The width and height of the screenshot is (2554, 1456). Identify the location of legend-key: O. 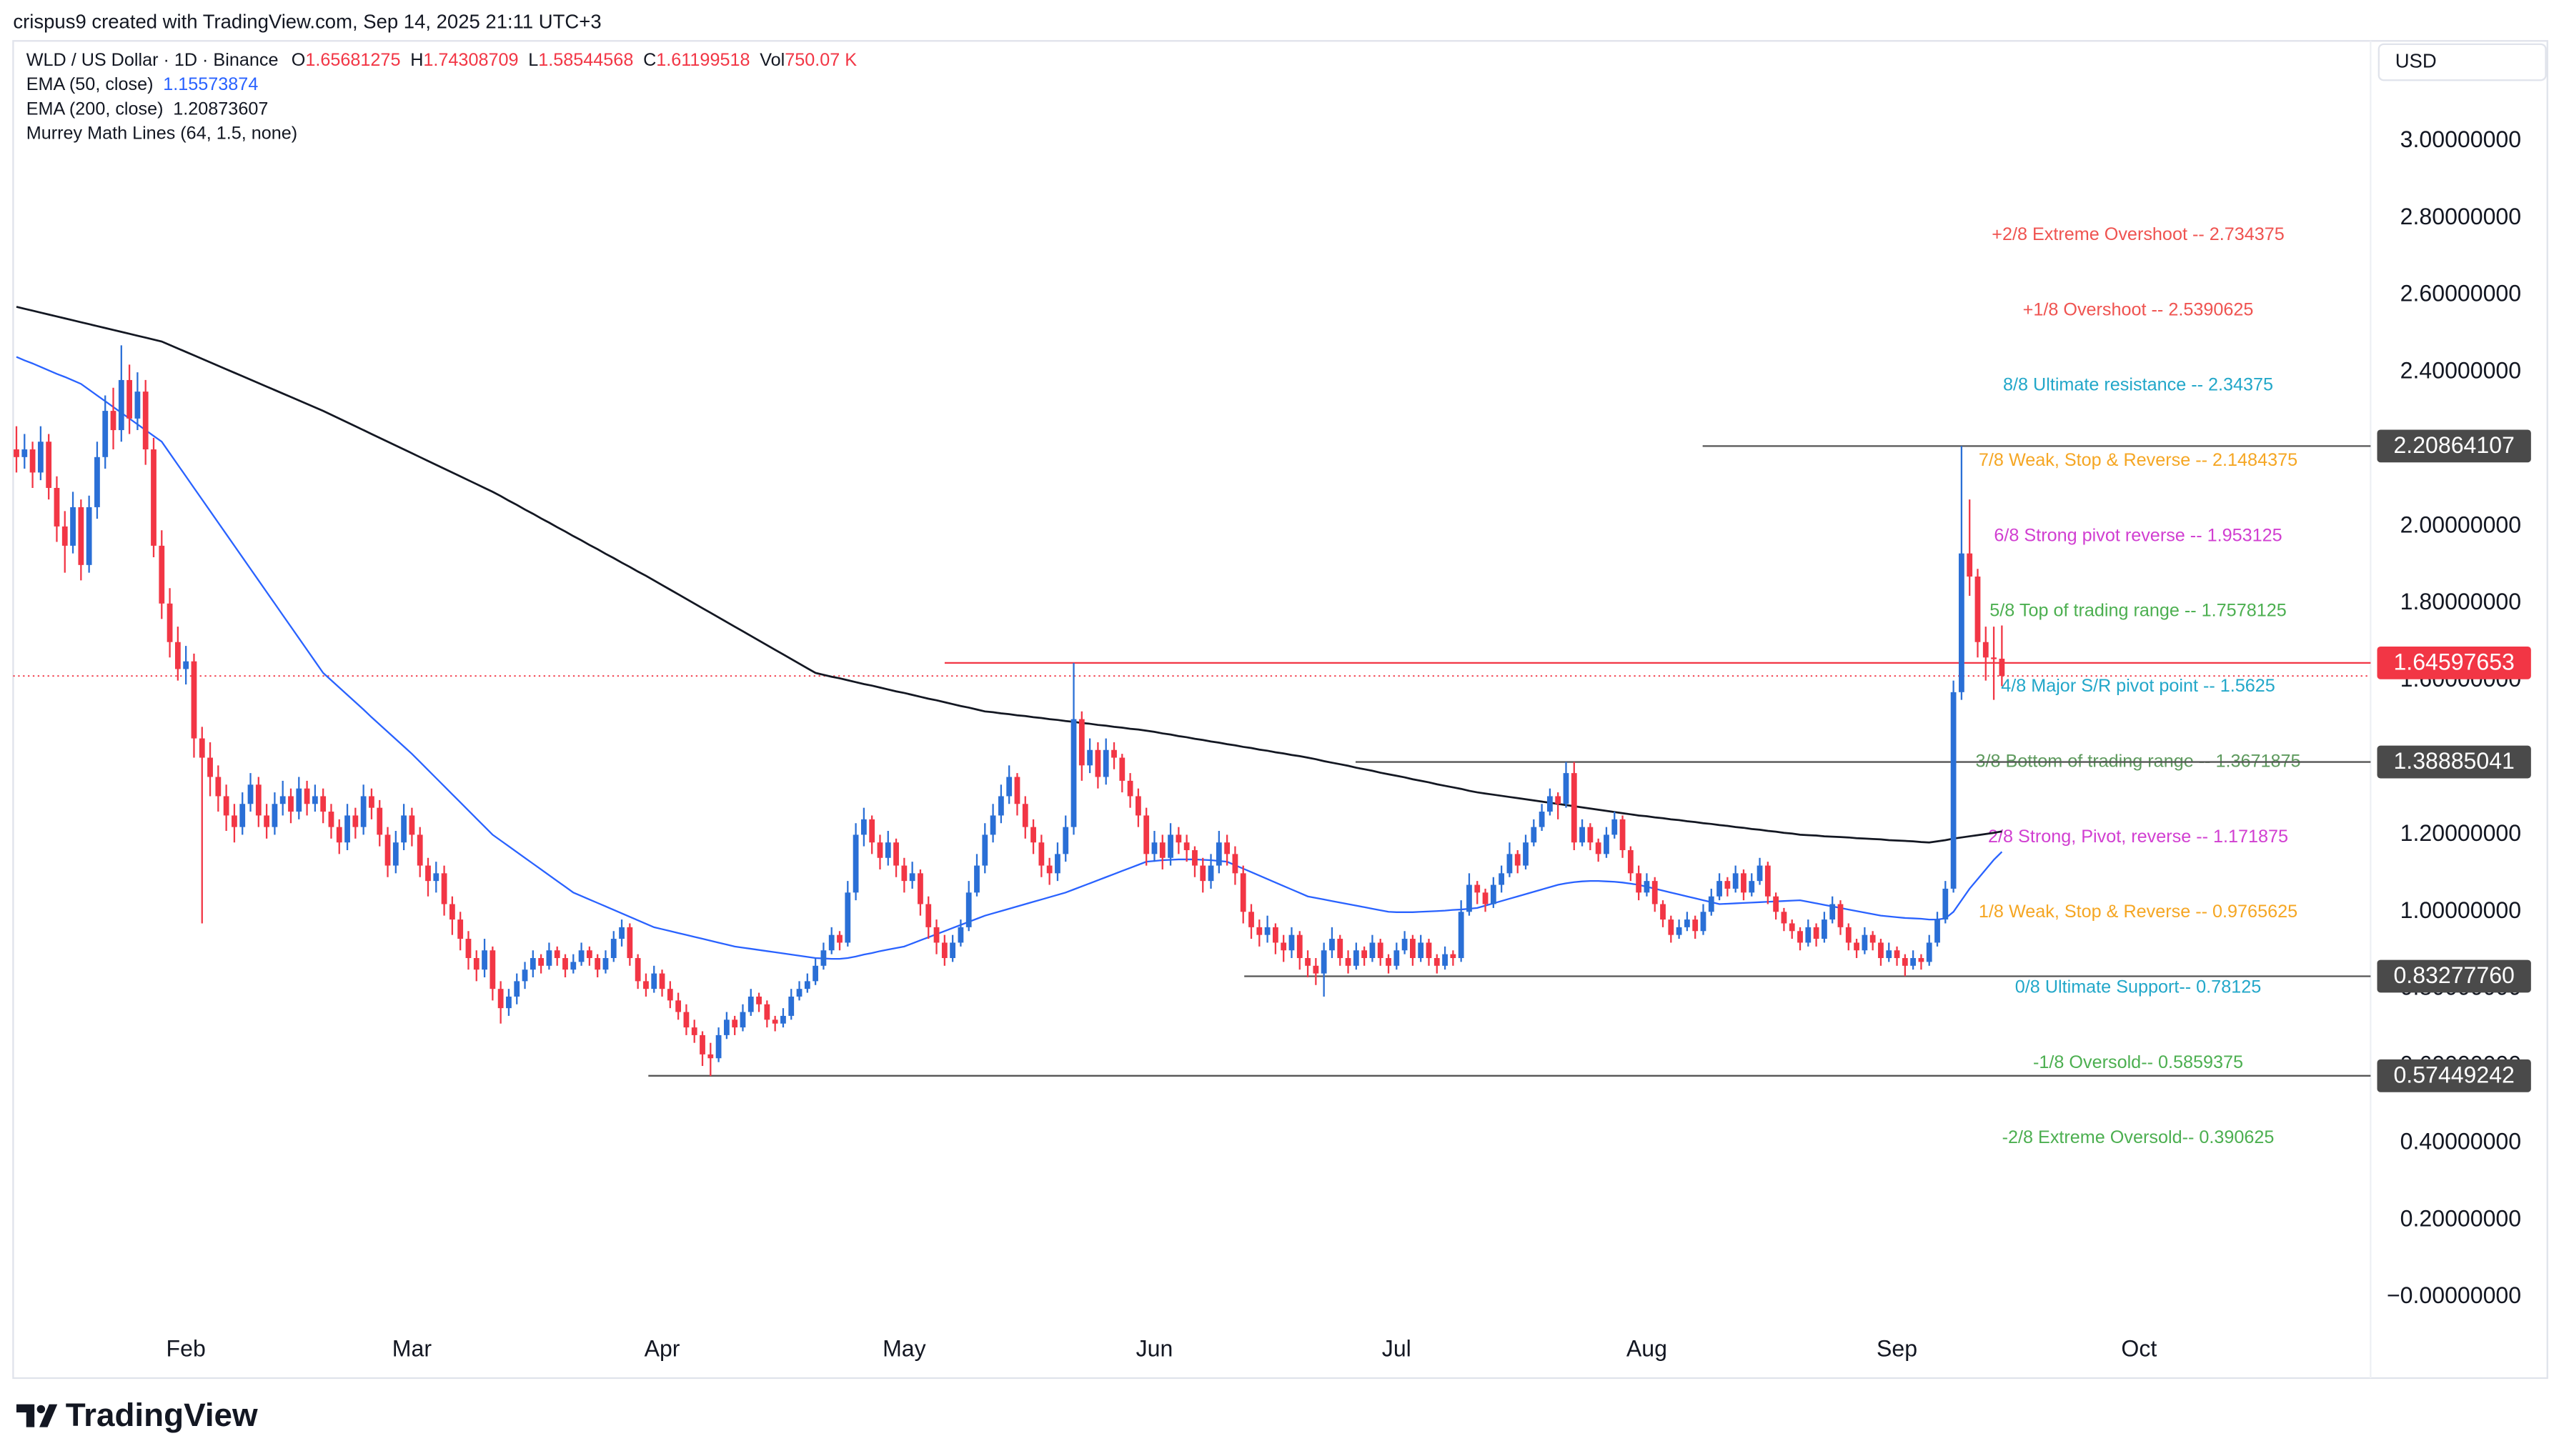
(299, 59).